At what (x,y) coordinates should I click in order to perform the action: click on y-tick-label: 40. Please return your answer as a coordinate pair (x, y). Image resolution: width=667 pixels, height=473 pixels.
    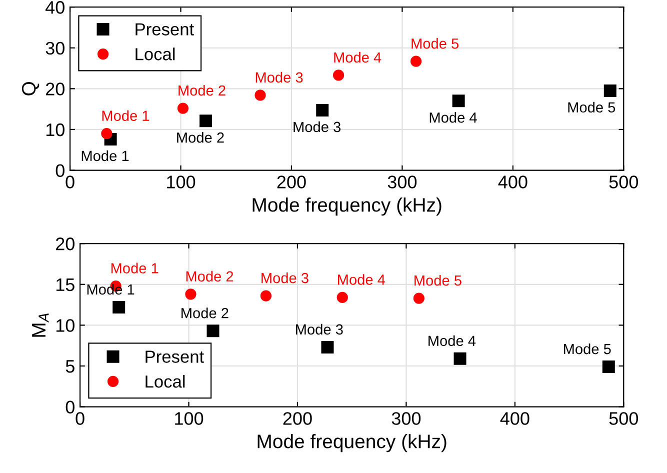
    Looking at the image, I should click on (55, 7).